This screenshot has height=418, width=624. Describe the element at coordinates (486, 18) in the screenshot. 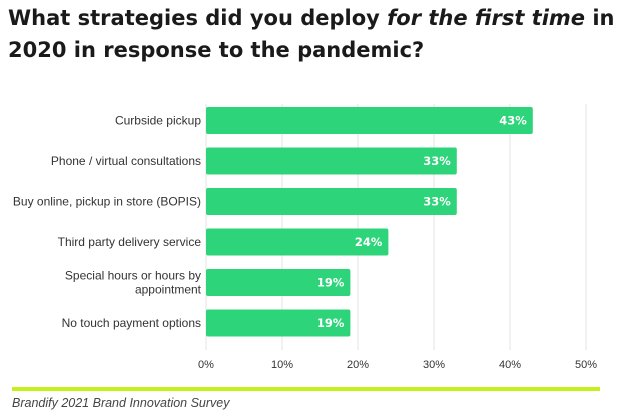

I see `title-text-emphasis: for the first time` at that location.